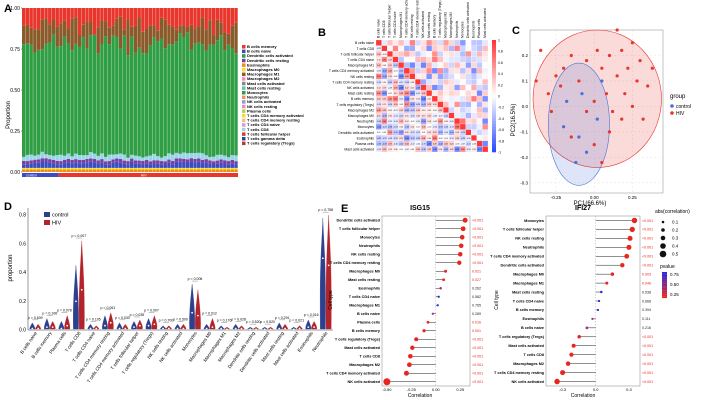  What do you see at coordinates (583, 208) in the screenshot?
I see `panel-e-ifi27-title: IFI27` at bounding box center [583, 208].